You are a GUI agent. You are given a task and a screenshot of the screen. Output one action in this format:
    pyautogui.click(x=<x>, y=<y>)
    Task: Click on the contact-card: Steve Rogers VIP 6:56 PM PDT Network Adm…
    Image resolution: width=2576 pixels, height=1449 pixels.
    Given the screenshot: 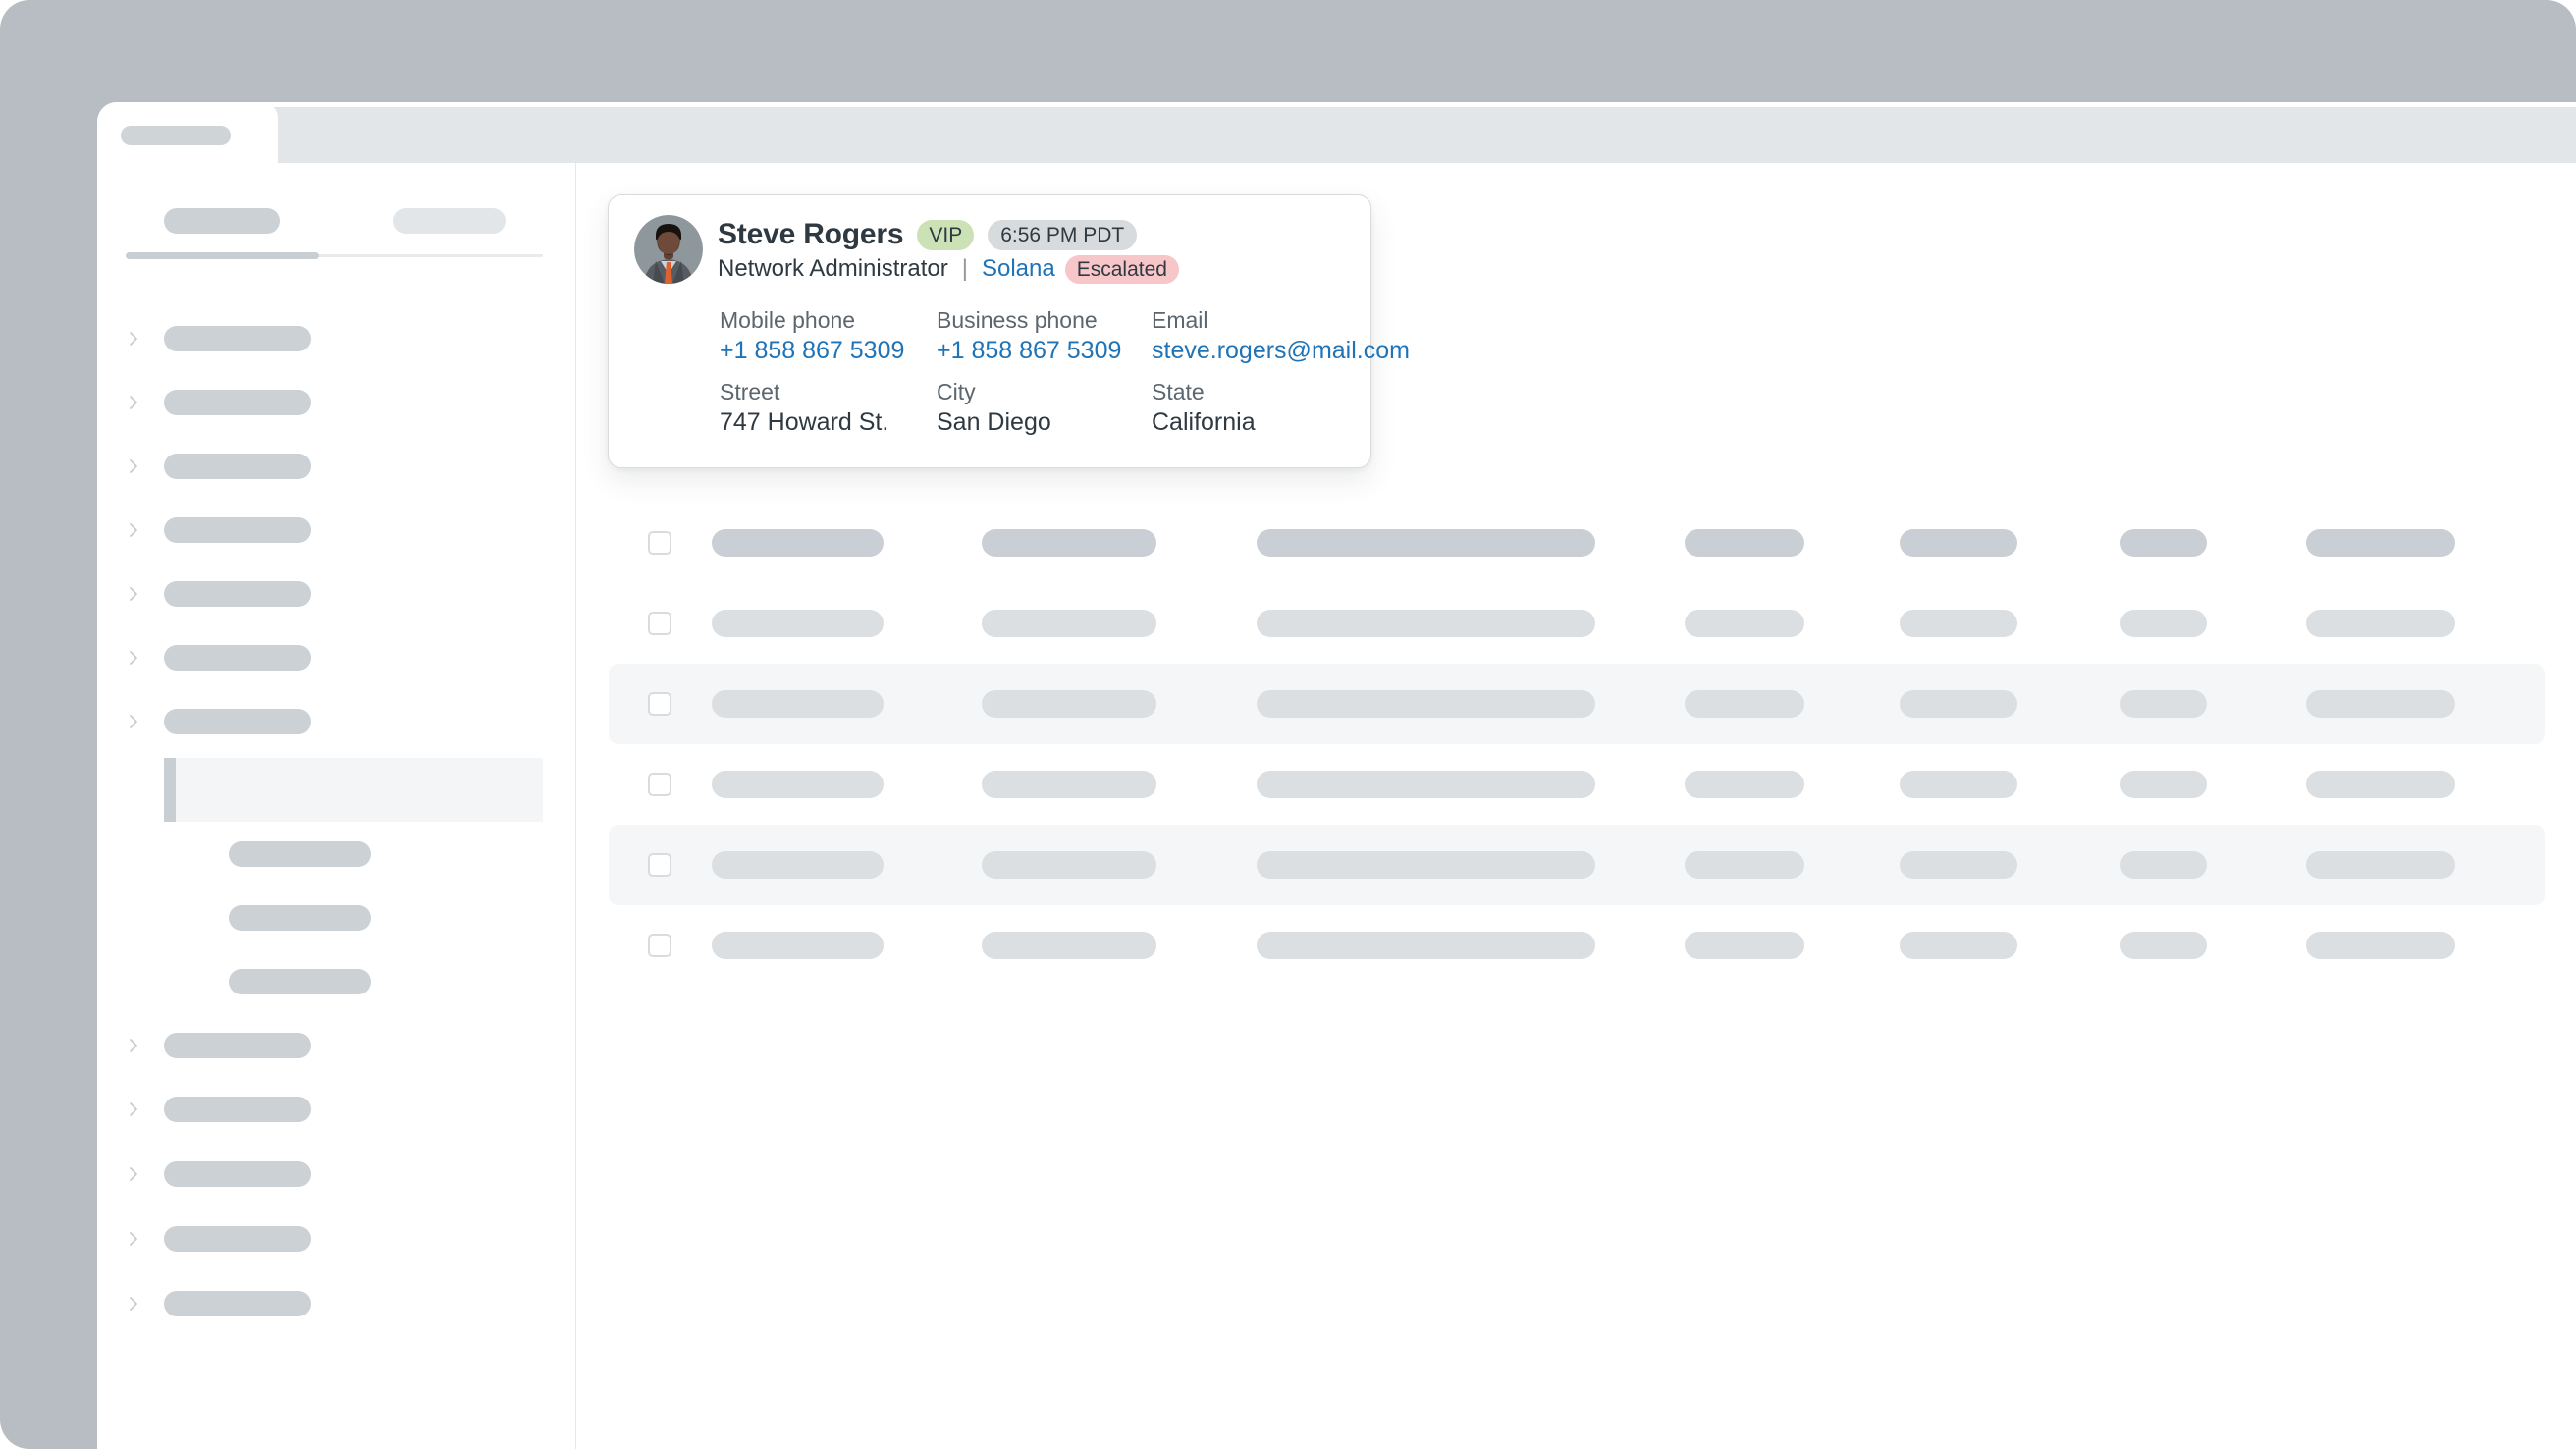 What is the action you would take?
    pyautogui.click(x=1009, y=331)
    